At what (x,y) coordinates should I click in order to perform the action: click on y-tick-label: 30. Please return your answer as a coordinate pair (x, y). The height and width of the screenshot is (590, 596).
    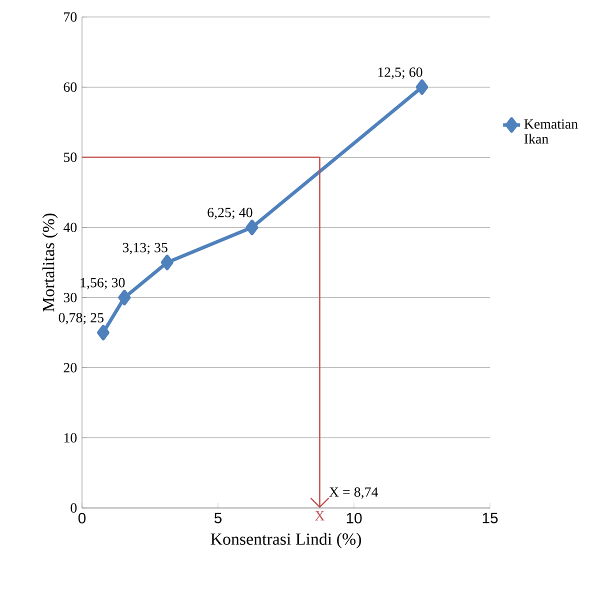
    Looking at the image, I should click on (70, 297).